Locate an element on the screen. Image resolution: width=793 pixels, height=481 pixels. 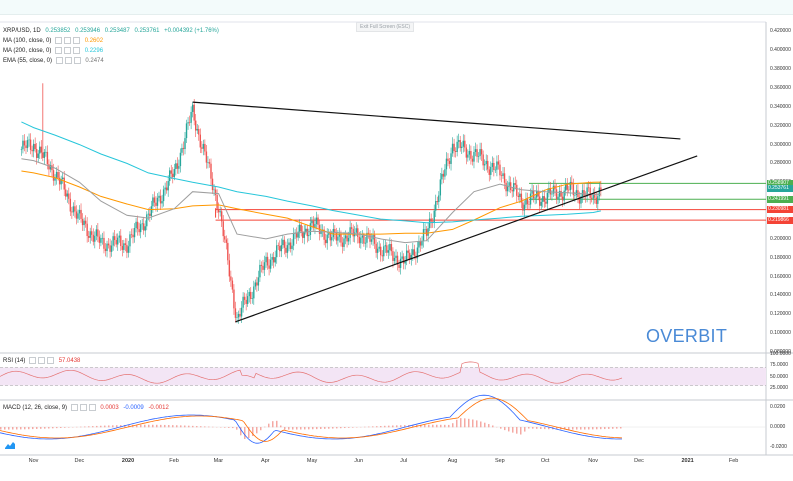
price-tick-label: 0.400000 is located at coordinates (780, 50).